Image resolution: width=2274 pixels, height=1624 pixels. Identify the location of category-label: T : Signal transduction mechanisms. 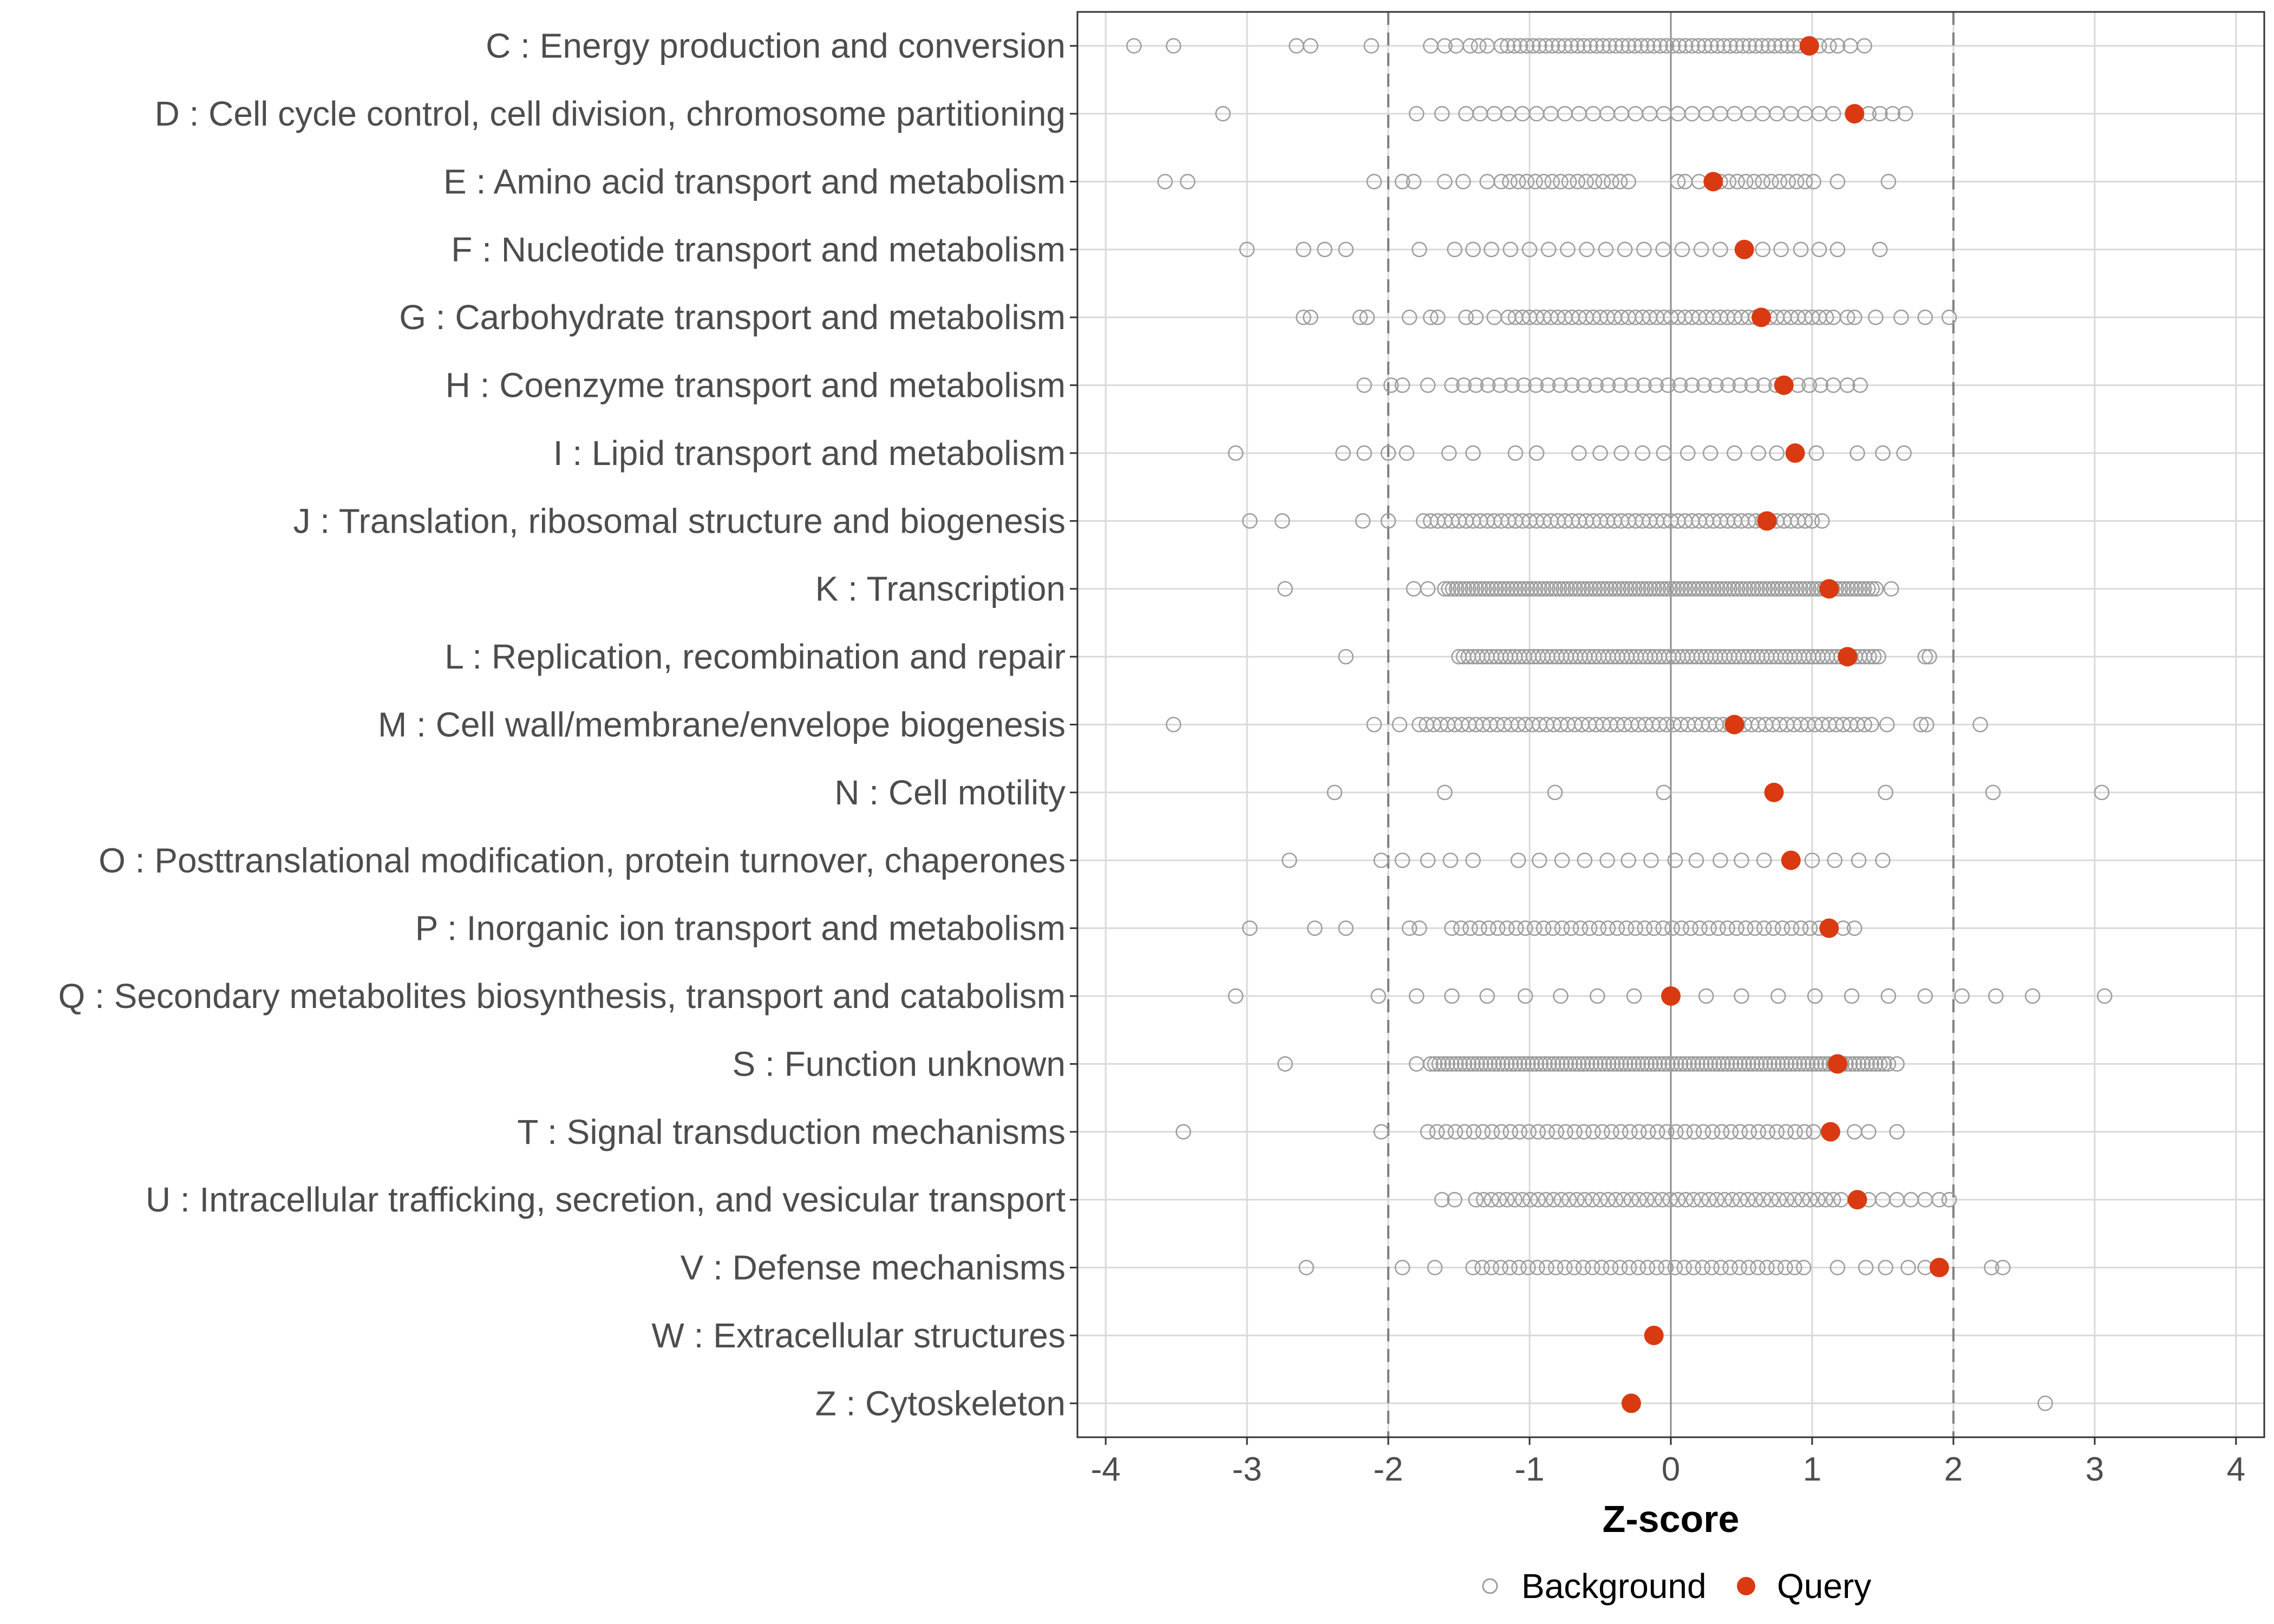
(791, 1131).